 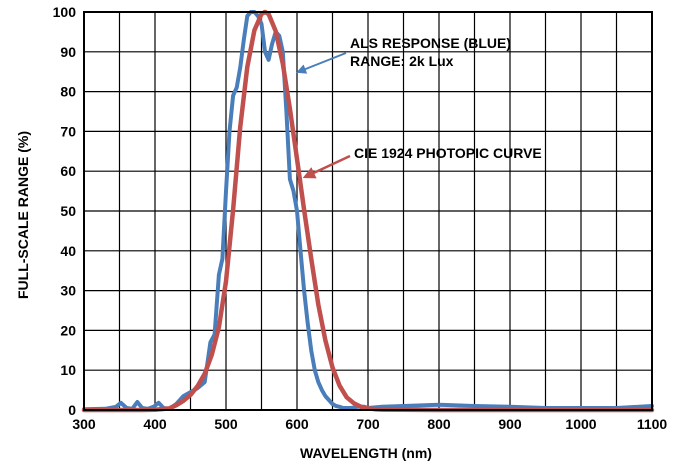 I want to click on x-tick-label: 300, so click(x=84, y=424).